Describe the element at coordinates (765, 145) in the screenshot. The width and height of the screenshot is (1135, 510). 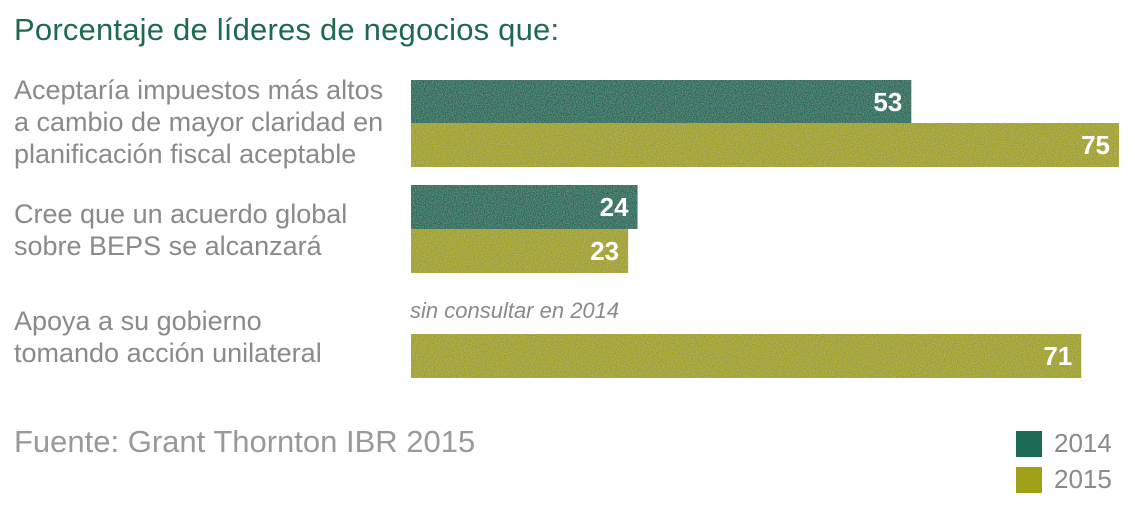
I see `bar-2015-higher-taxes` at that location.